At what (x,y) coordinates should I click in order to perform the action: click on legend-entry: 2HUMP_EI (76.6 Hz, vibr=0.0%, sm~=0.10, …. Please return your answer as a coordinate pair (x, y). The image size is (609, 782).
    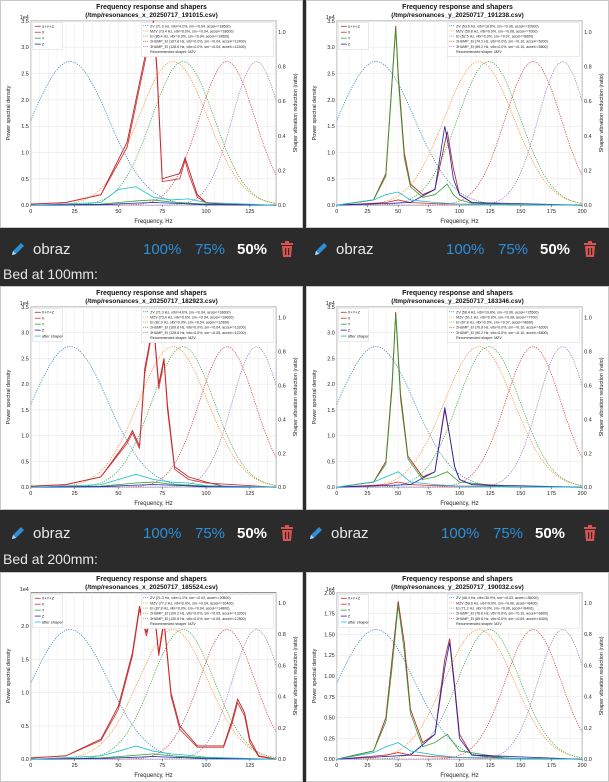
    Looking at the image, I should click on (502, 614).